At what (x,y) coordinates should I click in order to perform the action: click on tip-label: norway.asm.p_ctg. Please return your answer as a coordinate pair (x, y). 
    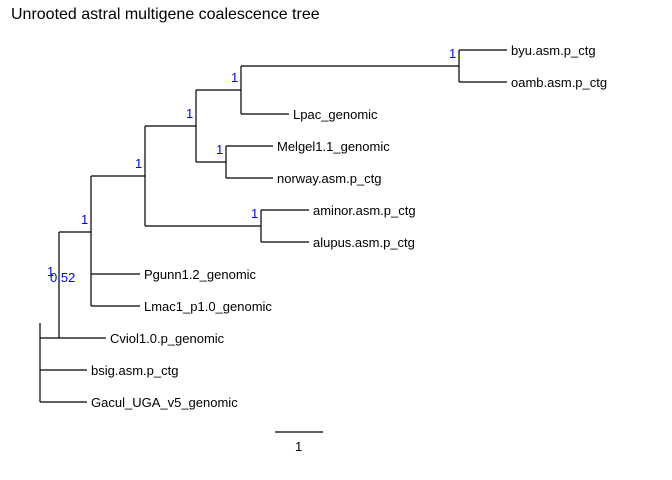
    Looking at the image, I should click on (329, 178).